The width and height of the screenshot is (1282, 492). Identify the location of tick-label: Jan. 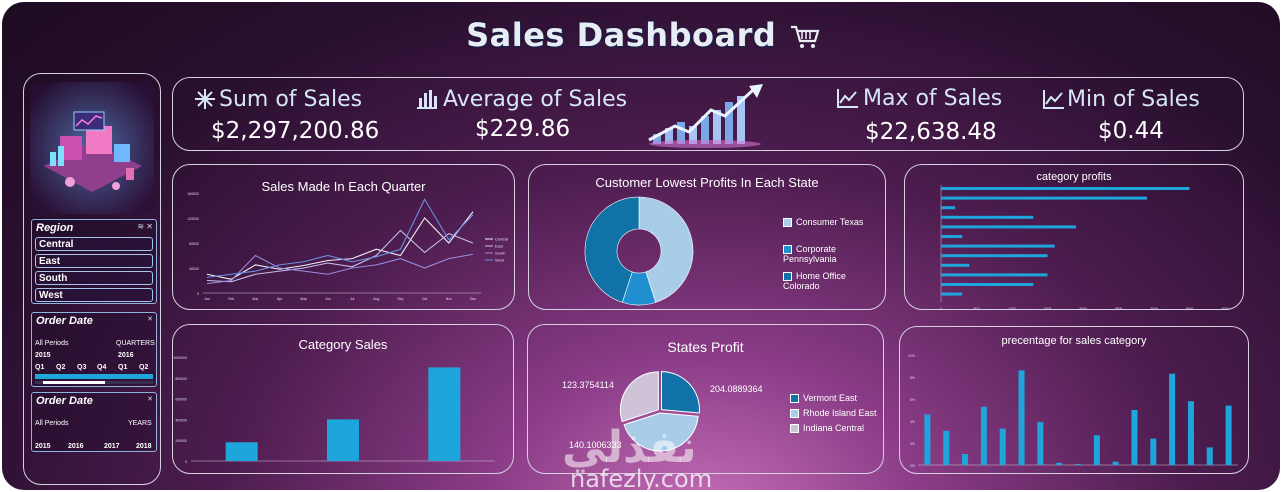
(207, 299).